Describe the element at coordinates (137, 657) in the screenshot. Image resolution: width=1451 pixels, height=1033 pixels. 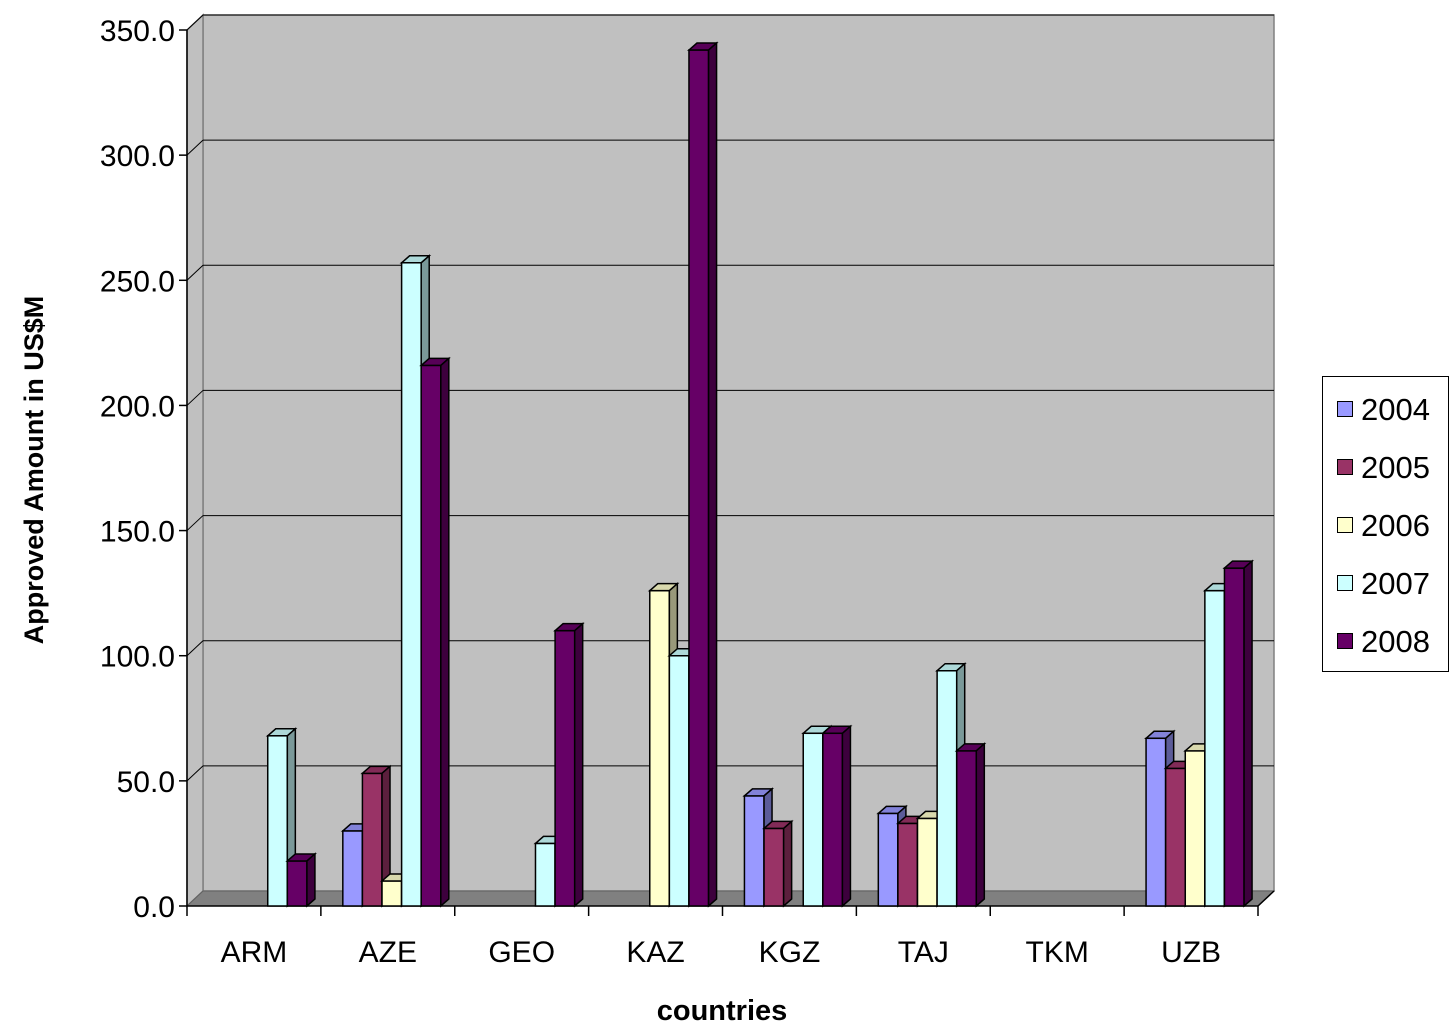
I see `y-tick-label: 100.0` at that location.